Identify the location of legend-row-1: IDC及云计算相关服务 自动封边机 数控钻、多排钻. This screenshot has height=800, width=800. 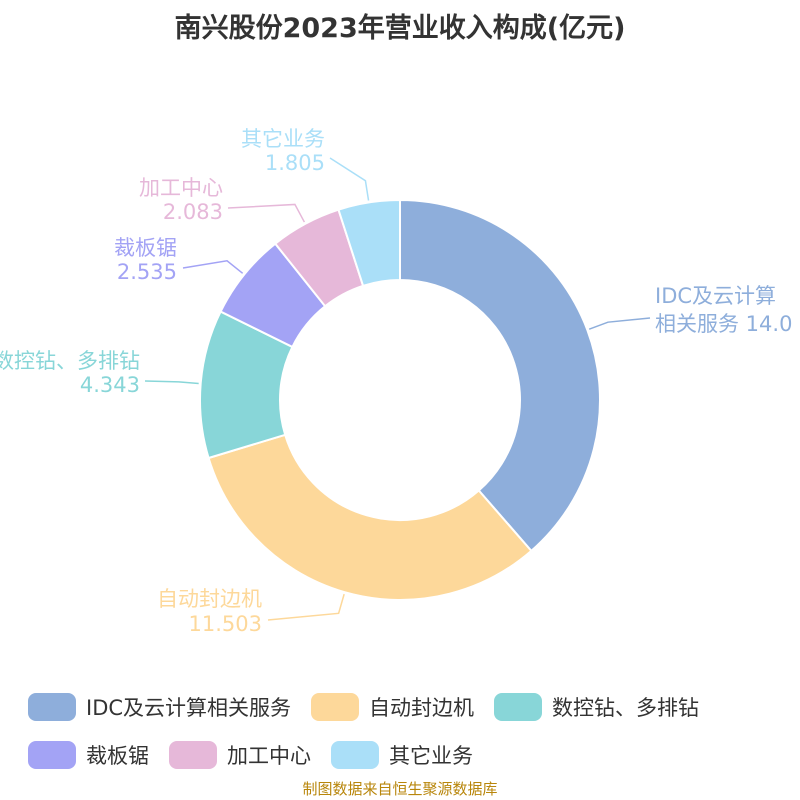
(408, 707).